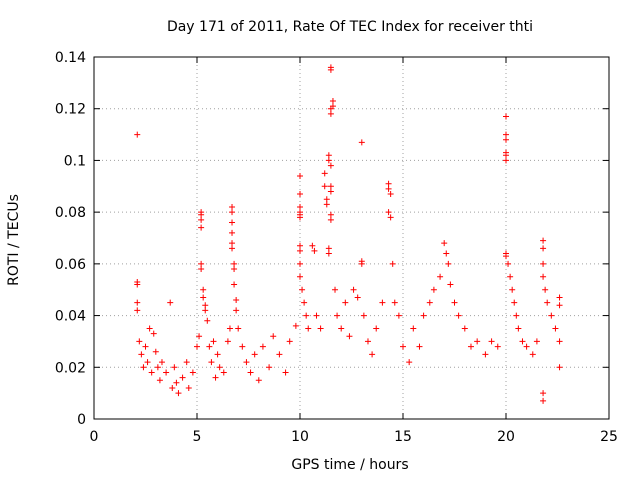 This screenshot has height=480, width=640. What do you see at coordinates (403, 437) in the screenshot?
I see `x-tick-label: 15` at bounding box center [403, 437].